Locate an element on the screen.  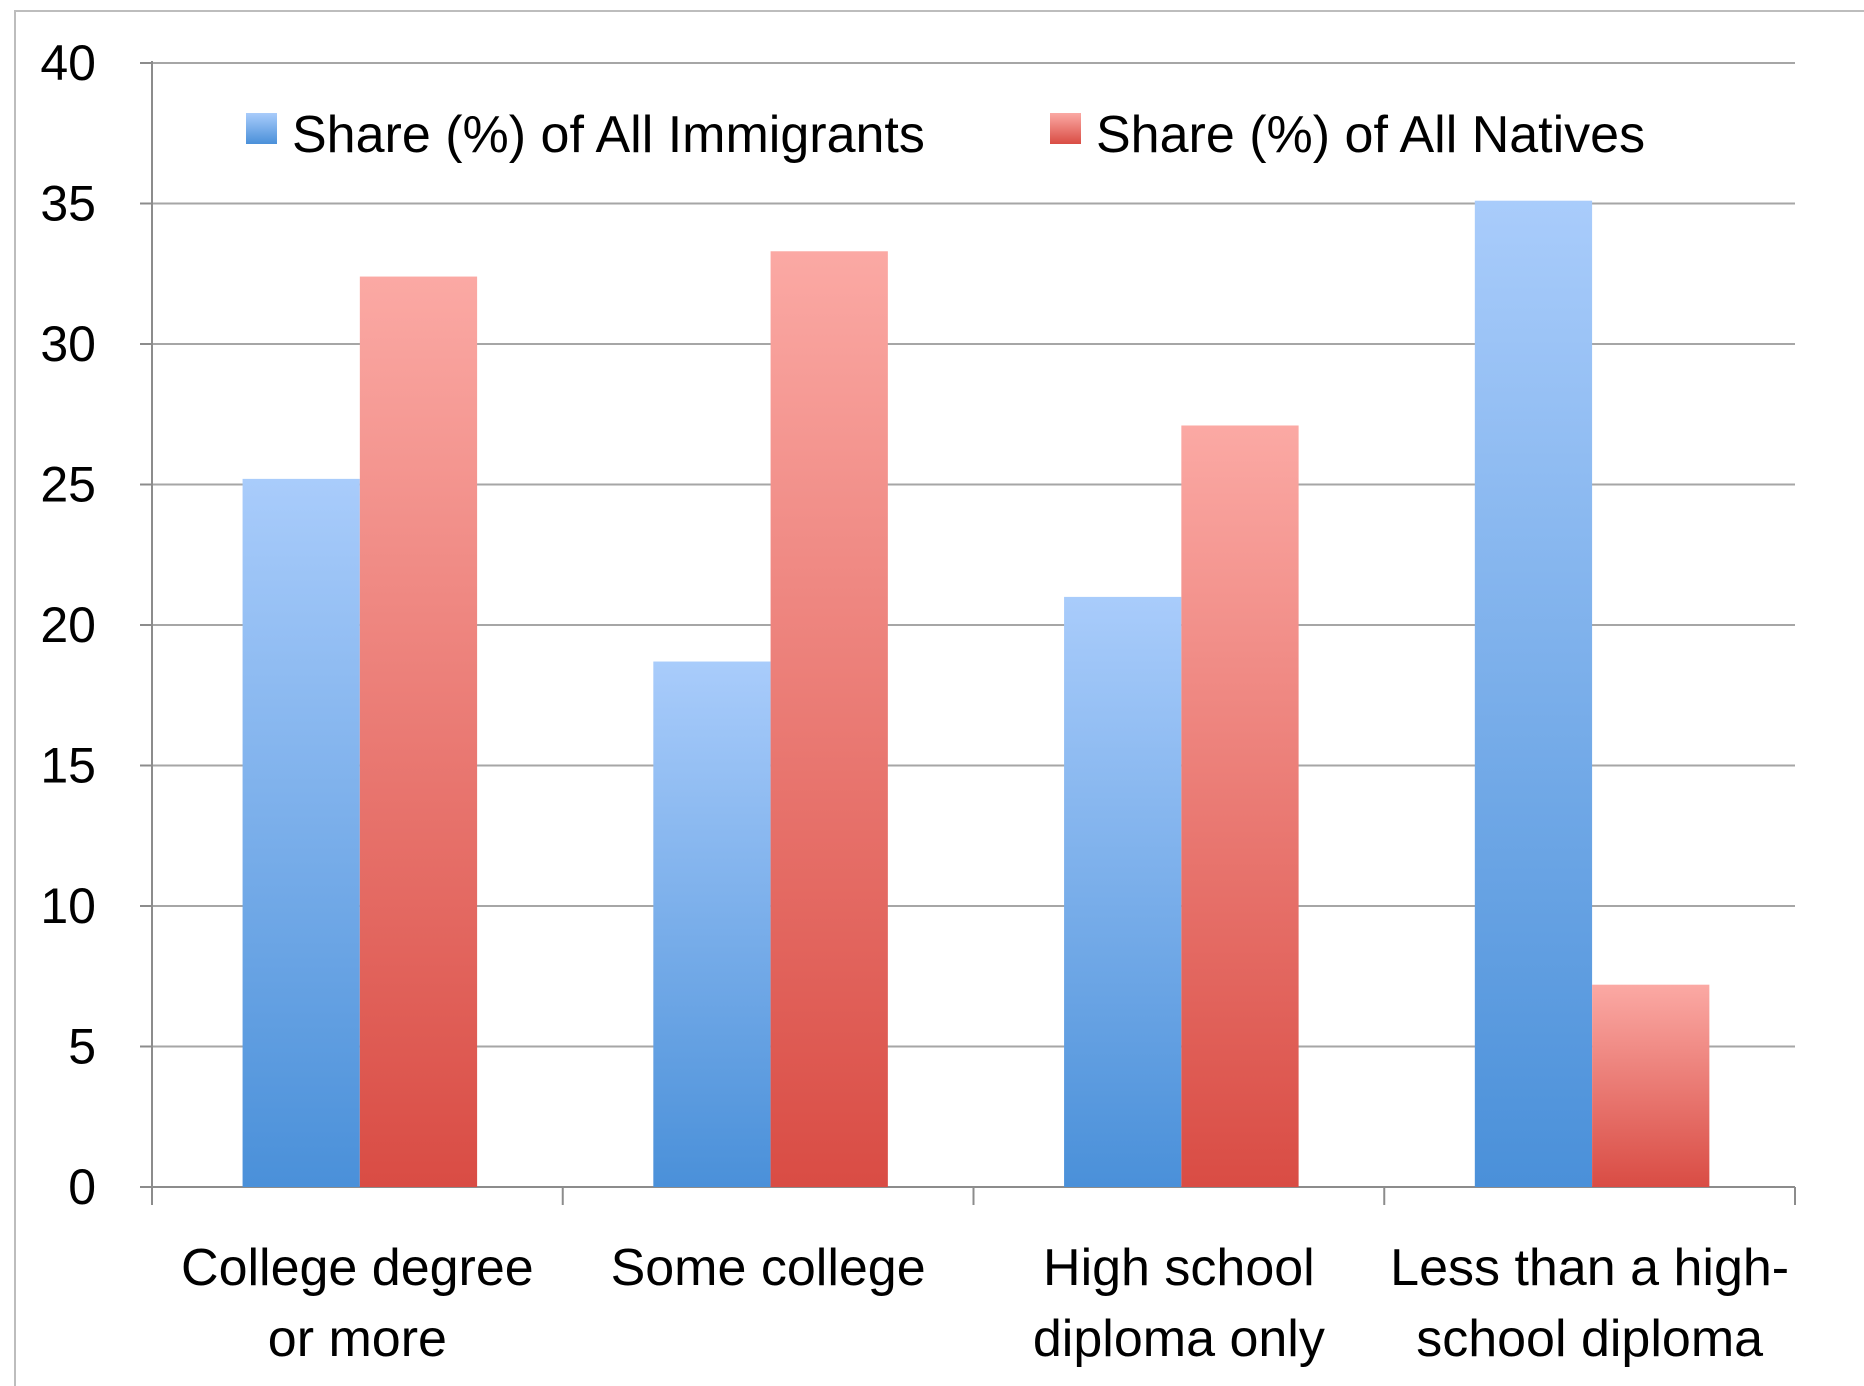
x-category-label-line: Less than a high- is located at coordinates (1589, 1268).